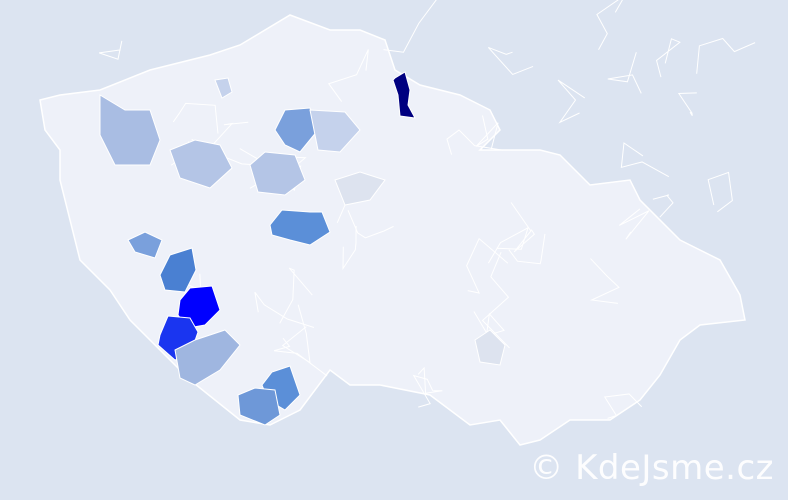  What do you see at coordinates (651, 468) in the screenshot?
I see `watermark-logo: © KdeJsme.cz` at bounding box center [651, 468].